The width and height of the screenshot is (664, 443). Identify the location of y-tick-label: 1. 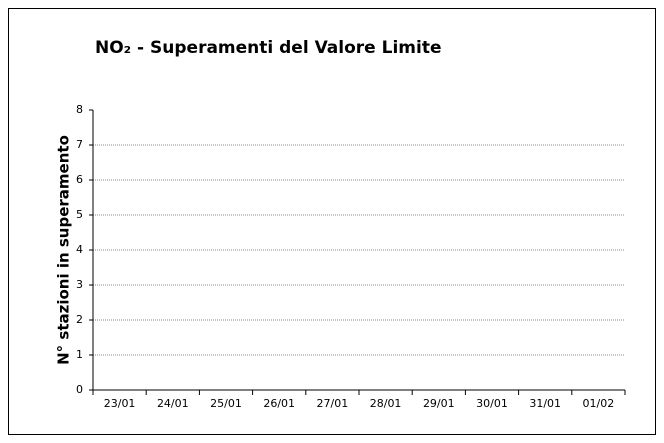
(79, 354).